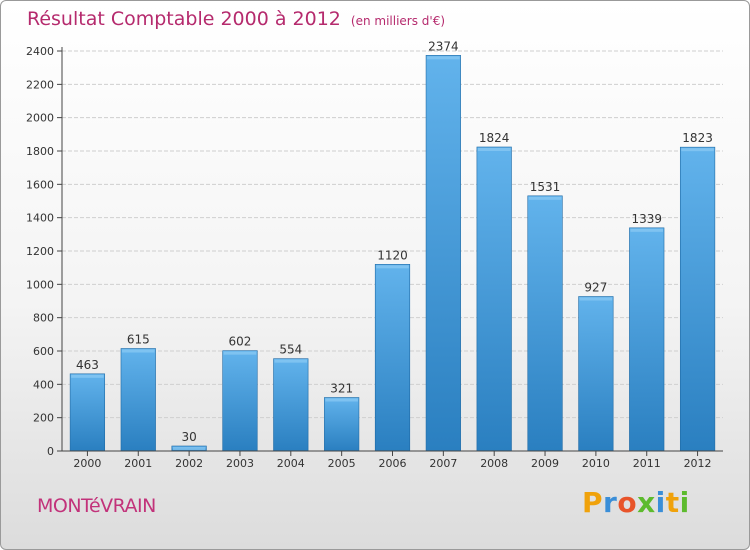  What do you see at coordinates (443, 58) in the screenshot?
I see `bar-highlight-2007` at bounding box center [443, 58].